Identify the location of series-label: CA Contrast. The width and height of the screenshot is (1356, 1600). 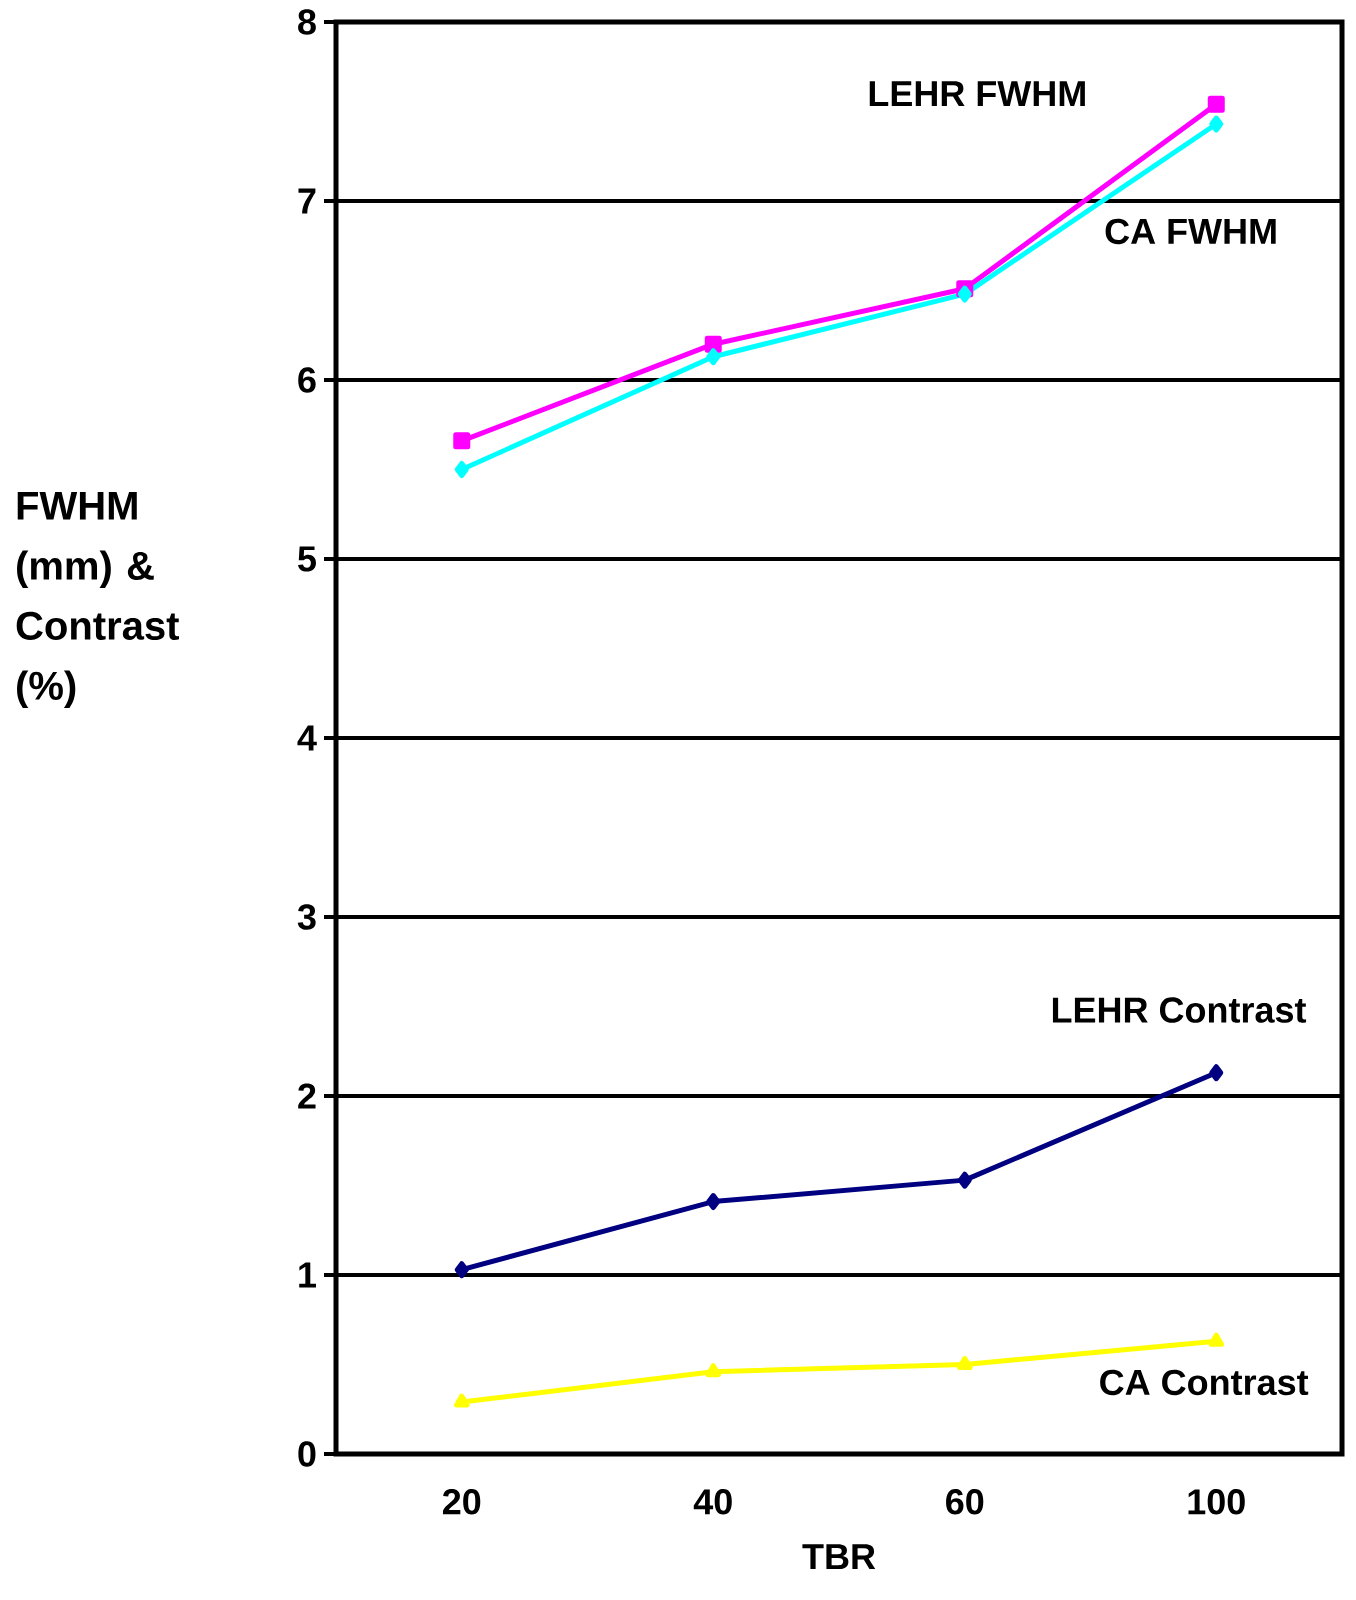
(1204, 1382).